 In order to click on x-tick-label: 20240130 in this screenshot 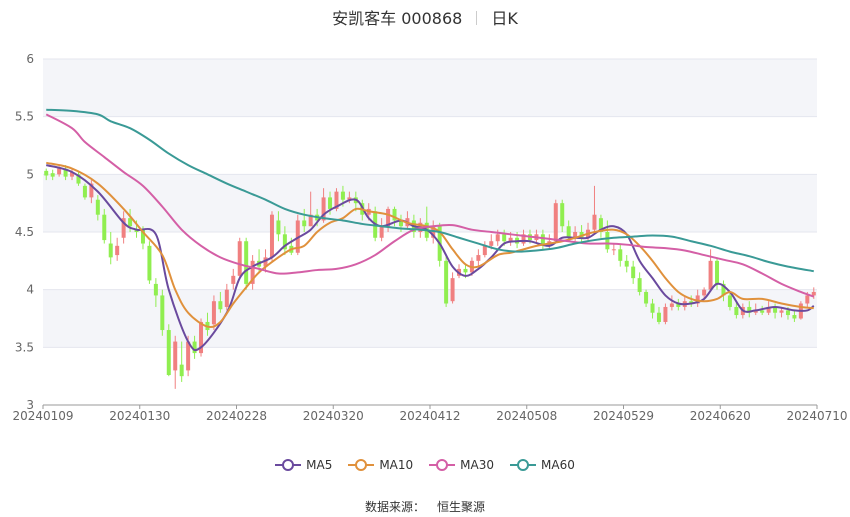, I will do `click(139, 416)`.